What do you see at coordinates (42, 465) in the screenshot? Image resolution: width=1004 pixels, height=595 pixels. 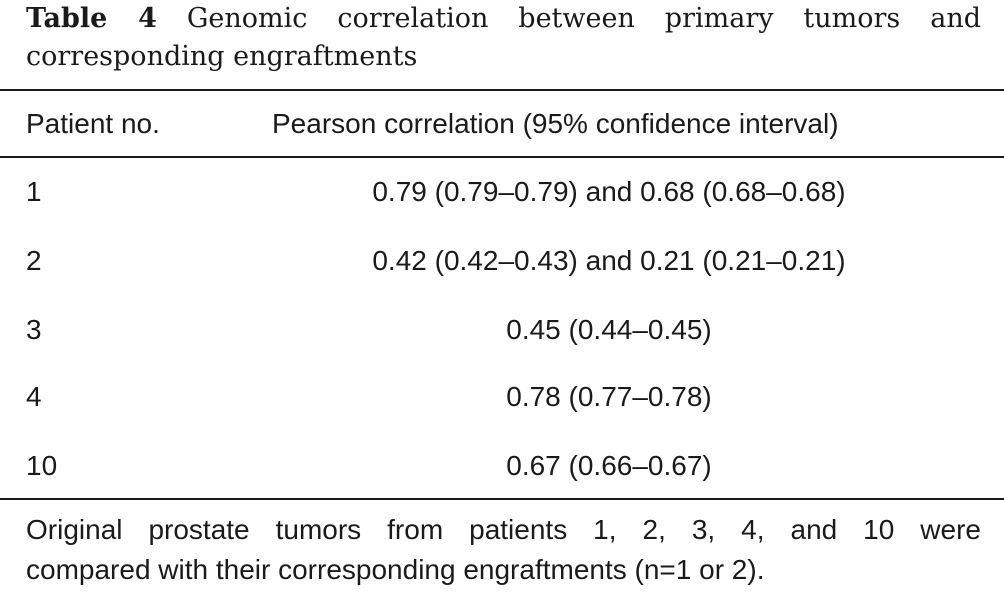 I see `patient-number-cell: 10` at bounding box center [42, 465].